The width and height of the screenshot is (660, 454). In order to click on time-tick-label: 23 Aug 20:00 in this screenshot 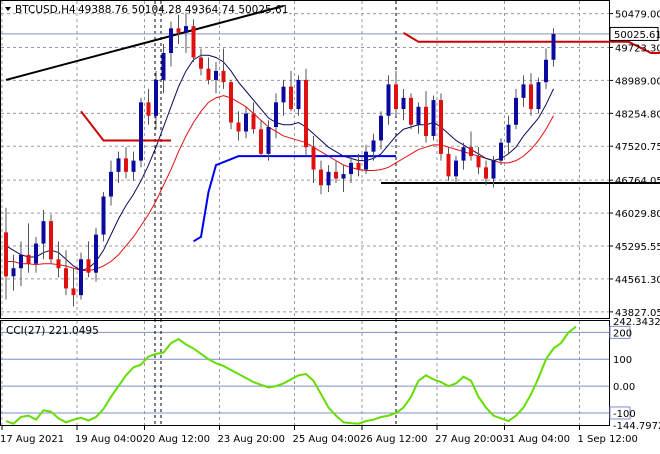, I will do `click(251, 439)`.